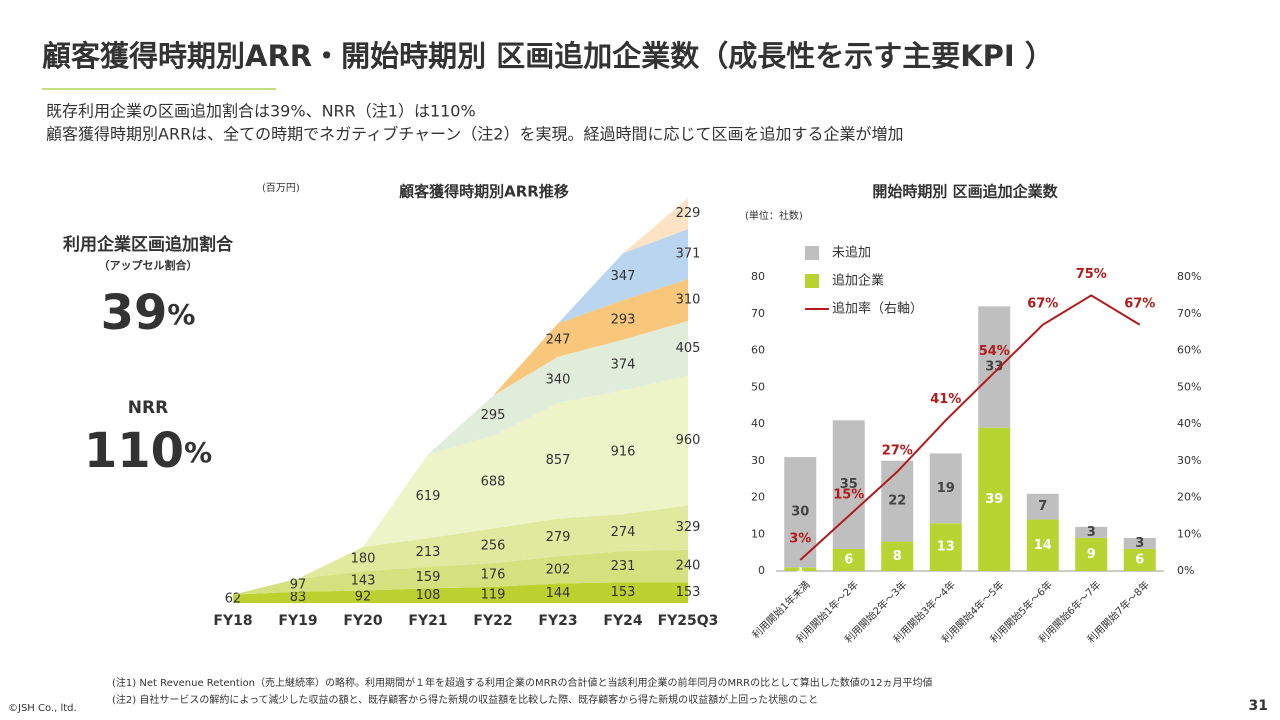 Image resolution: width=1280 pixels, height=720 pixels. What do you see at coordinates (849, 484) in the screenshot?
I see `bar-label: 35` at bounding box center [849, 484].